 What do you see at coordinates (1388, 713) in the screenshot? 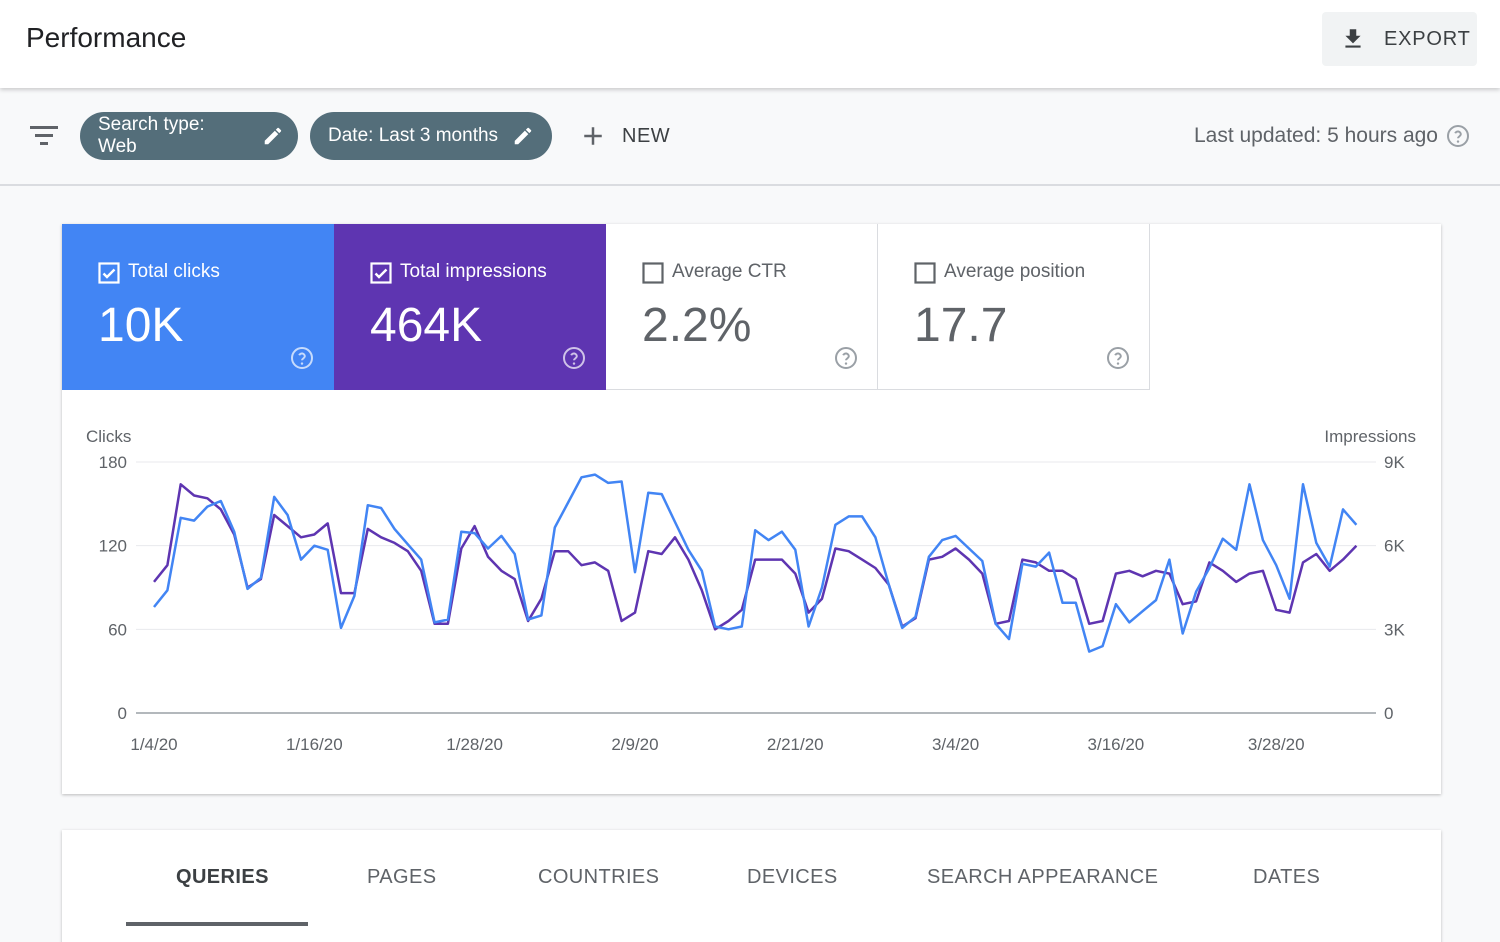
I see `y-tick-label-right: 0` at bounding box center [1388, 713].